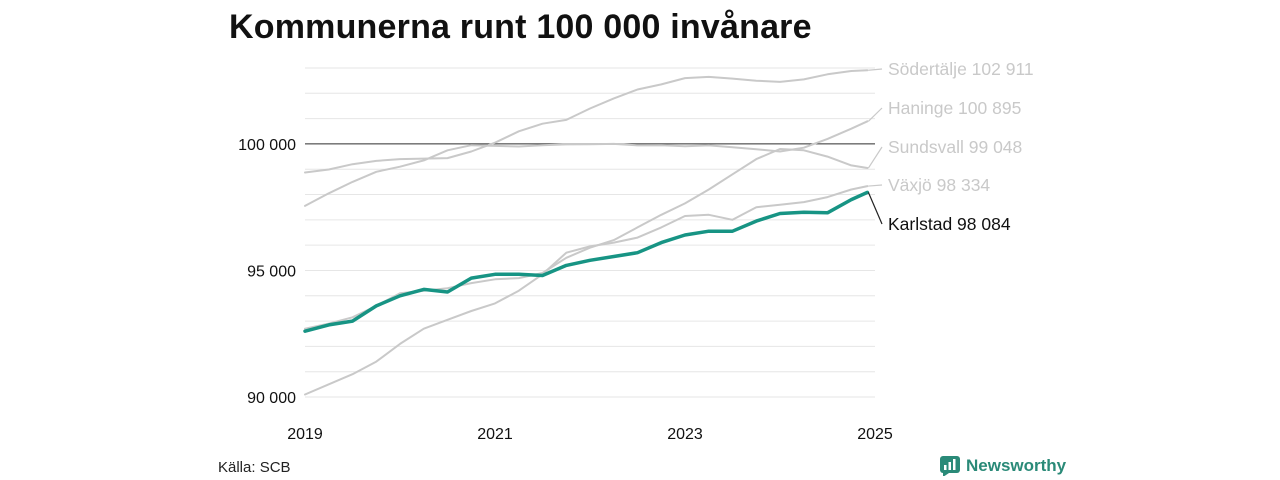 This screenshot has width=1280, height=480. Describe the element at coordinates (271, 398) in the screenshot. I see `y-tick-label: 90 000` at that location.